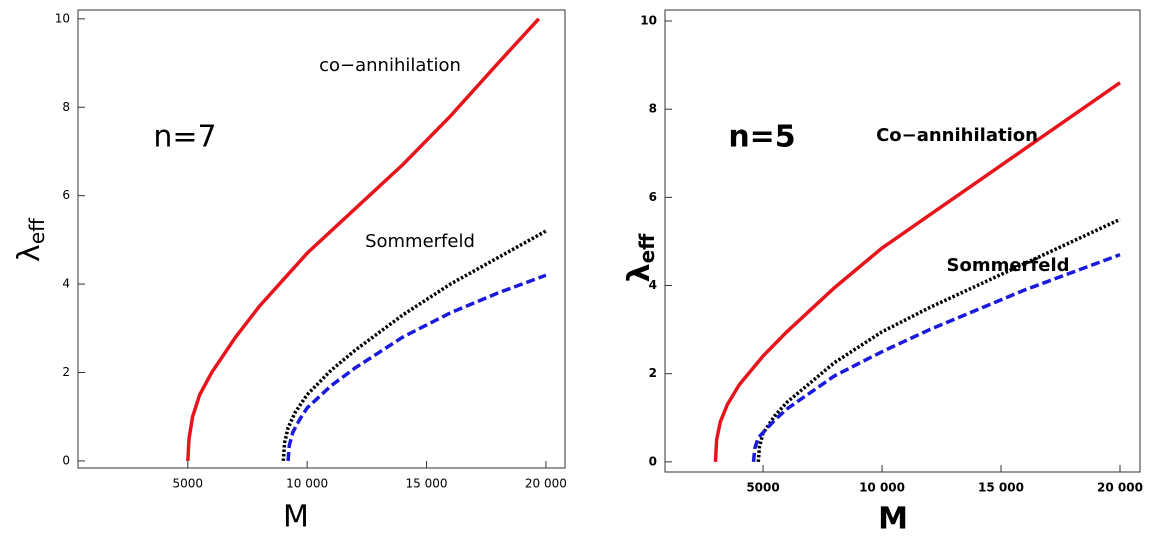 Image resolution: width=1151 pixels, height=542 pixels. I want to click on annotation: n=5, so click(761, 137).